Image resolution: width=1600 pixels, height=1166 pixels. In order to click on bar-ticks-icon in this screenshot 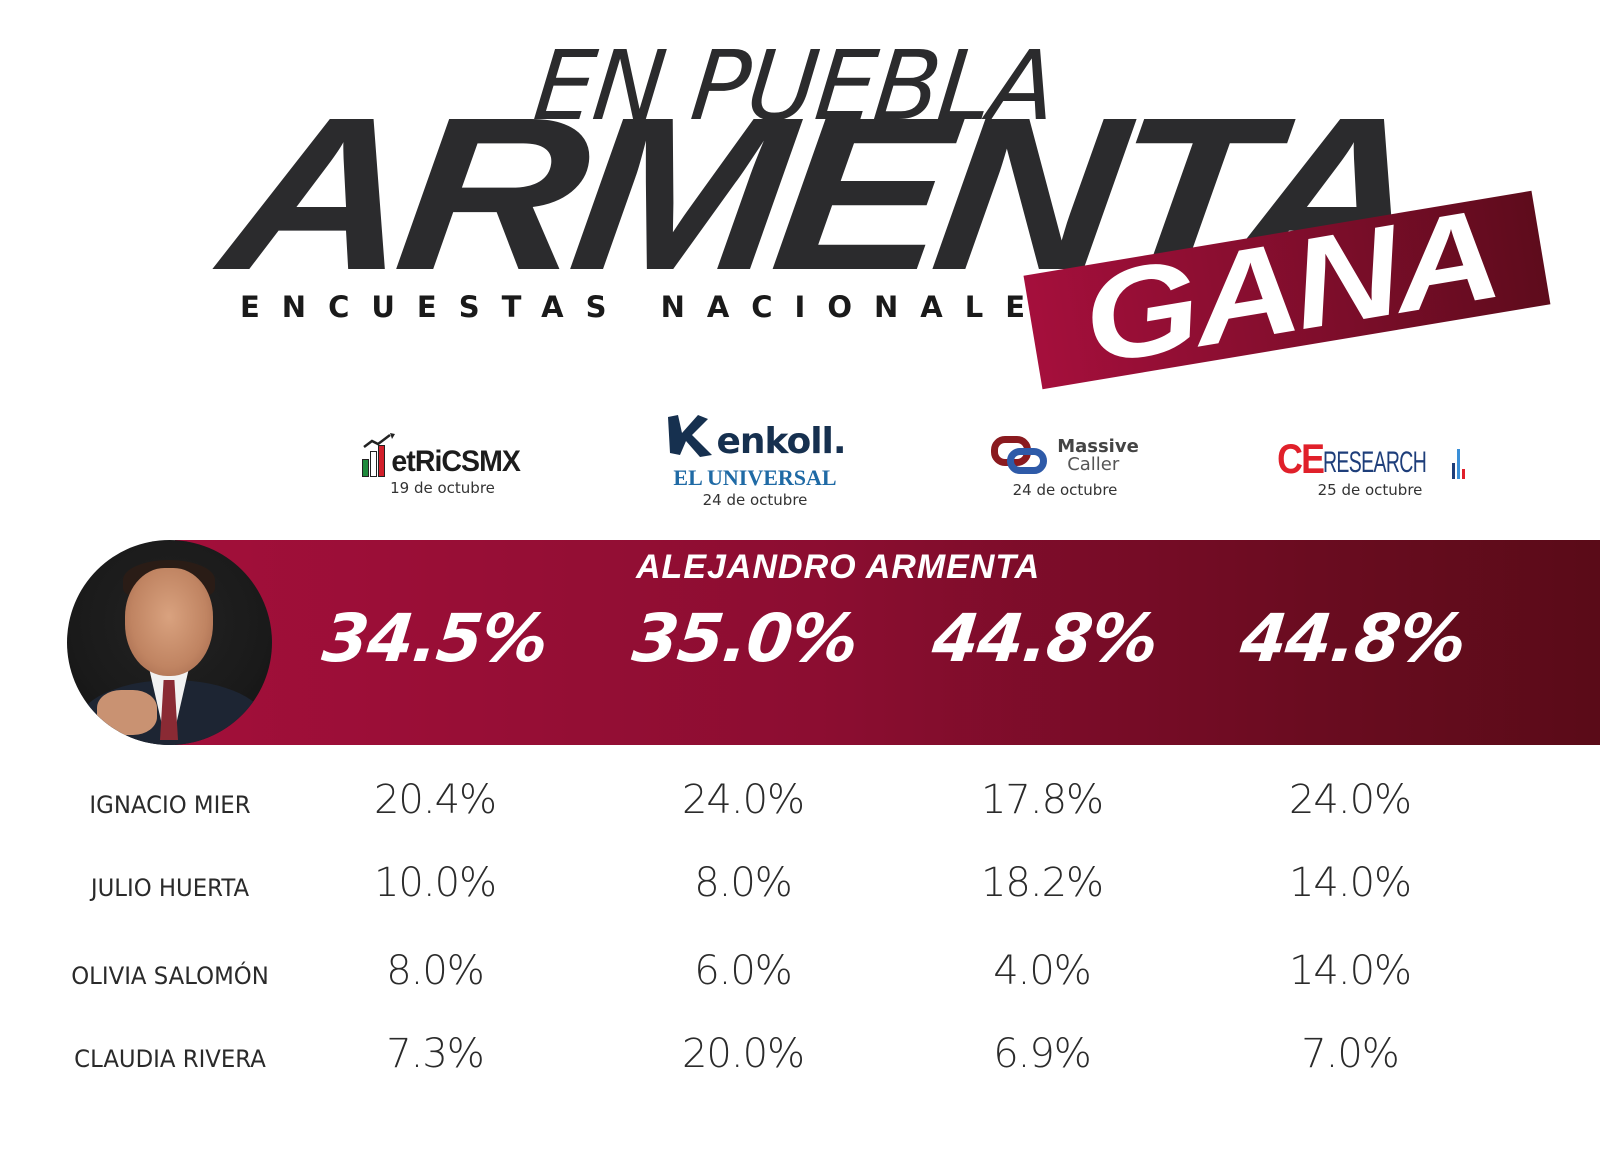, I will do `click(1459, 464)`.